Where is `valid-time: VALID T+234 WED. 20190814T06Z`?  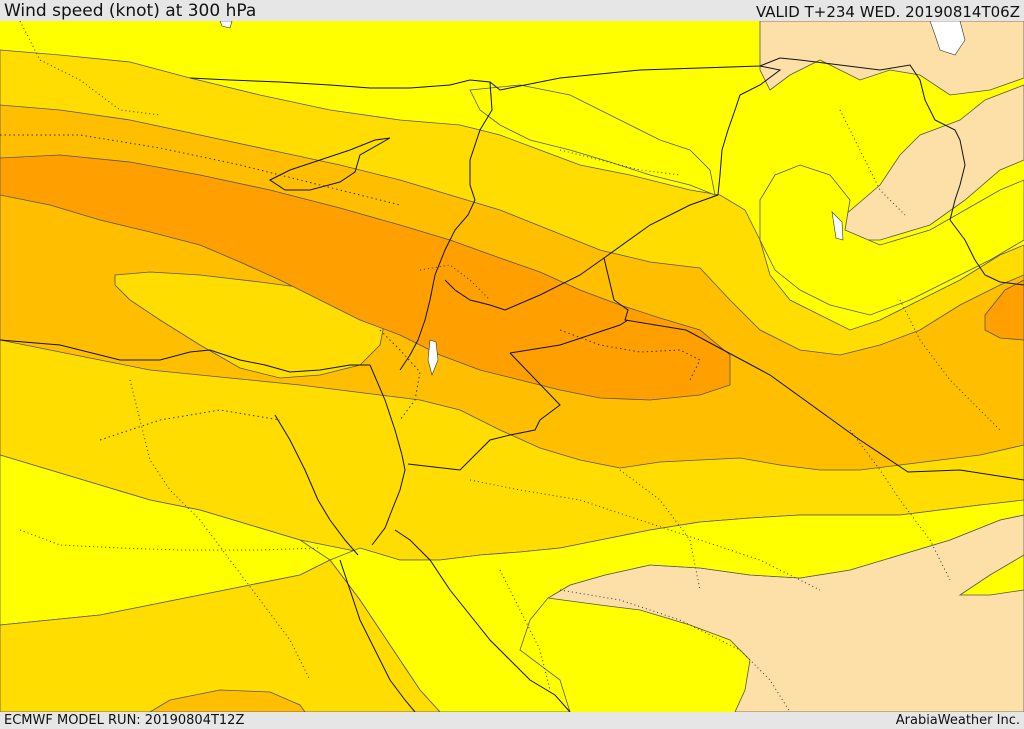 valid-time: VALID T+234 WED. 20190814T06Z is located at coordinates (887, 12).